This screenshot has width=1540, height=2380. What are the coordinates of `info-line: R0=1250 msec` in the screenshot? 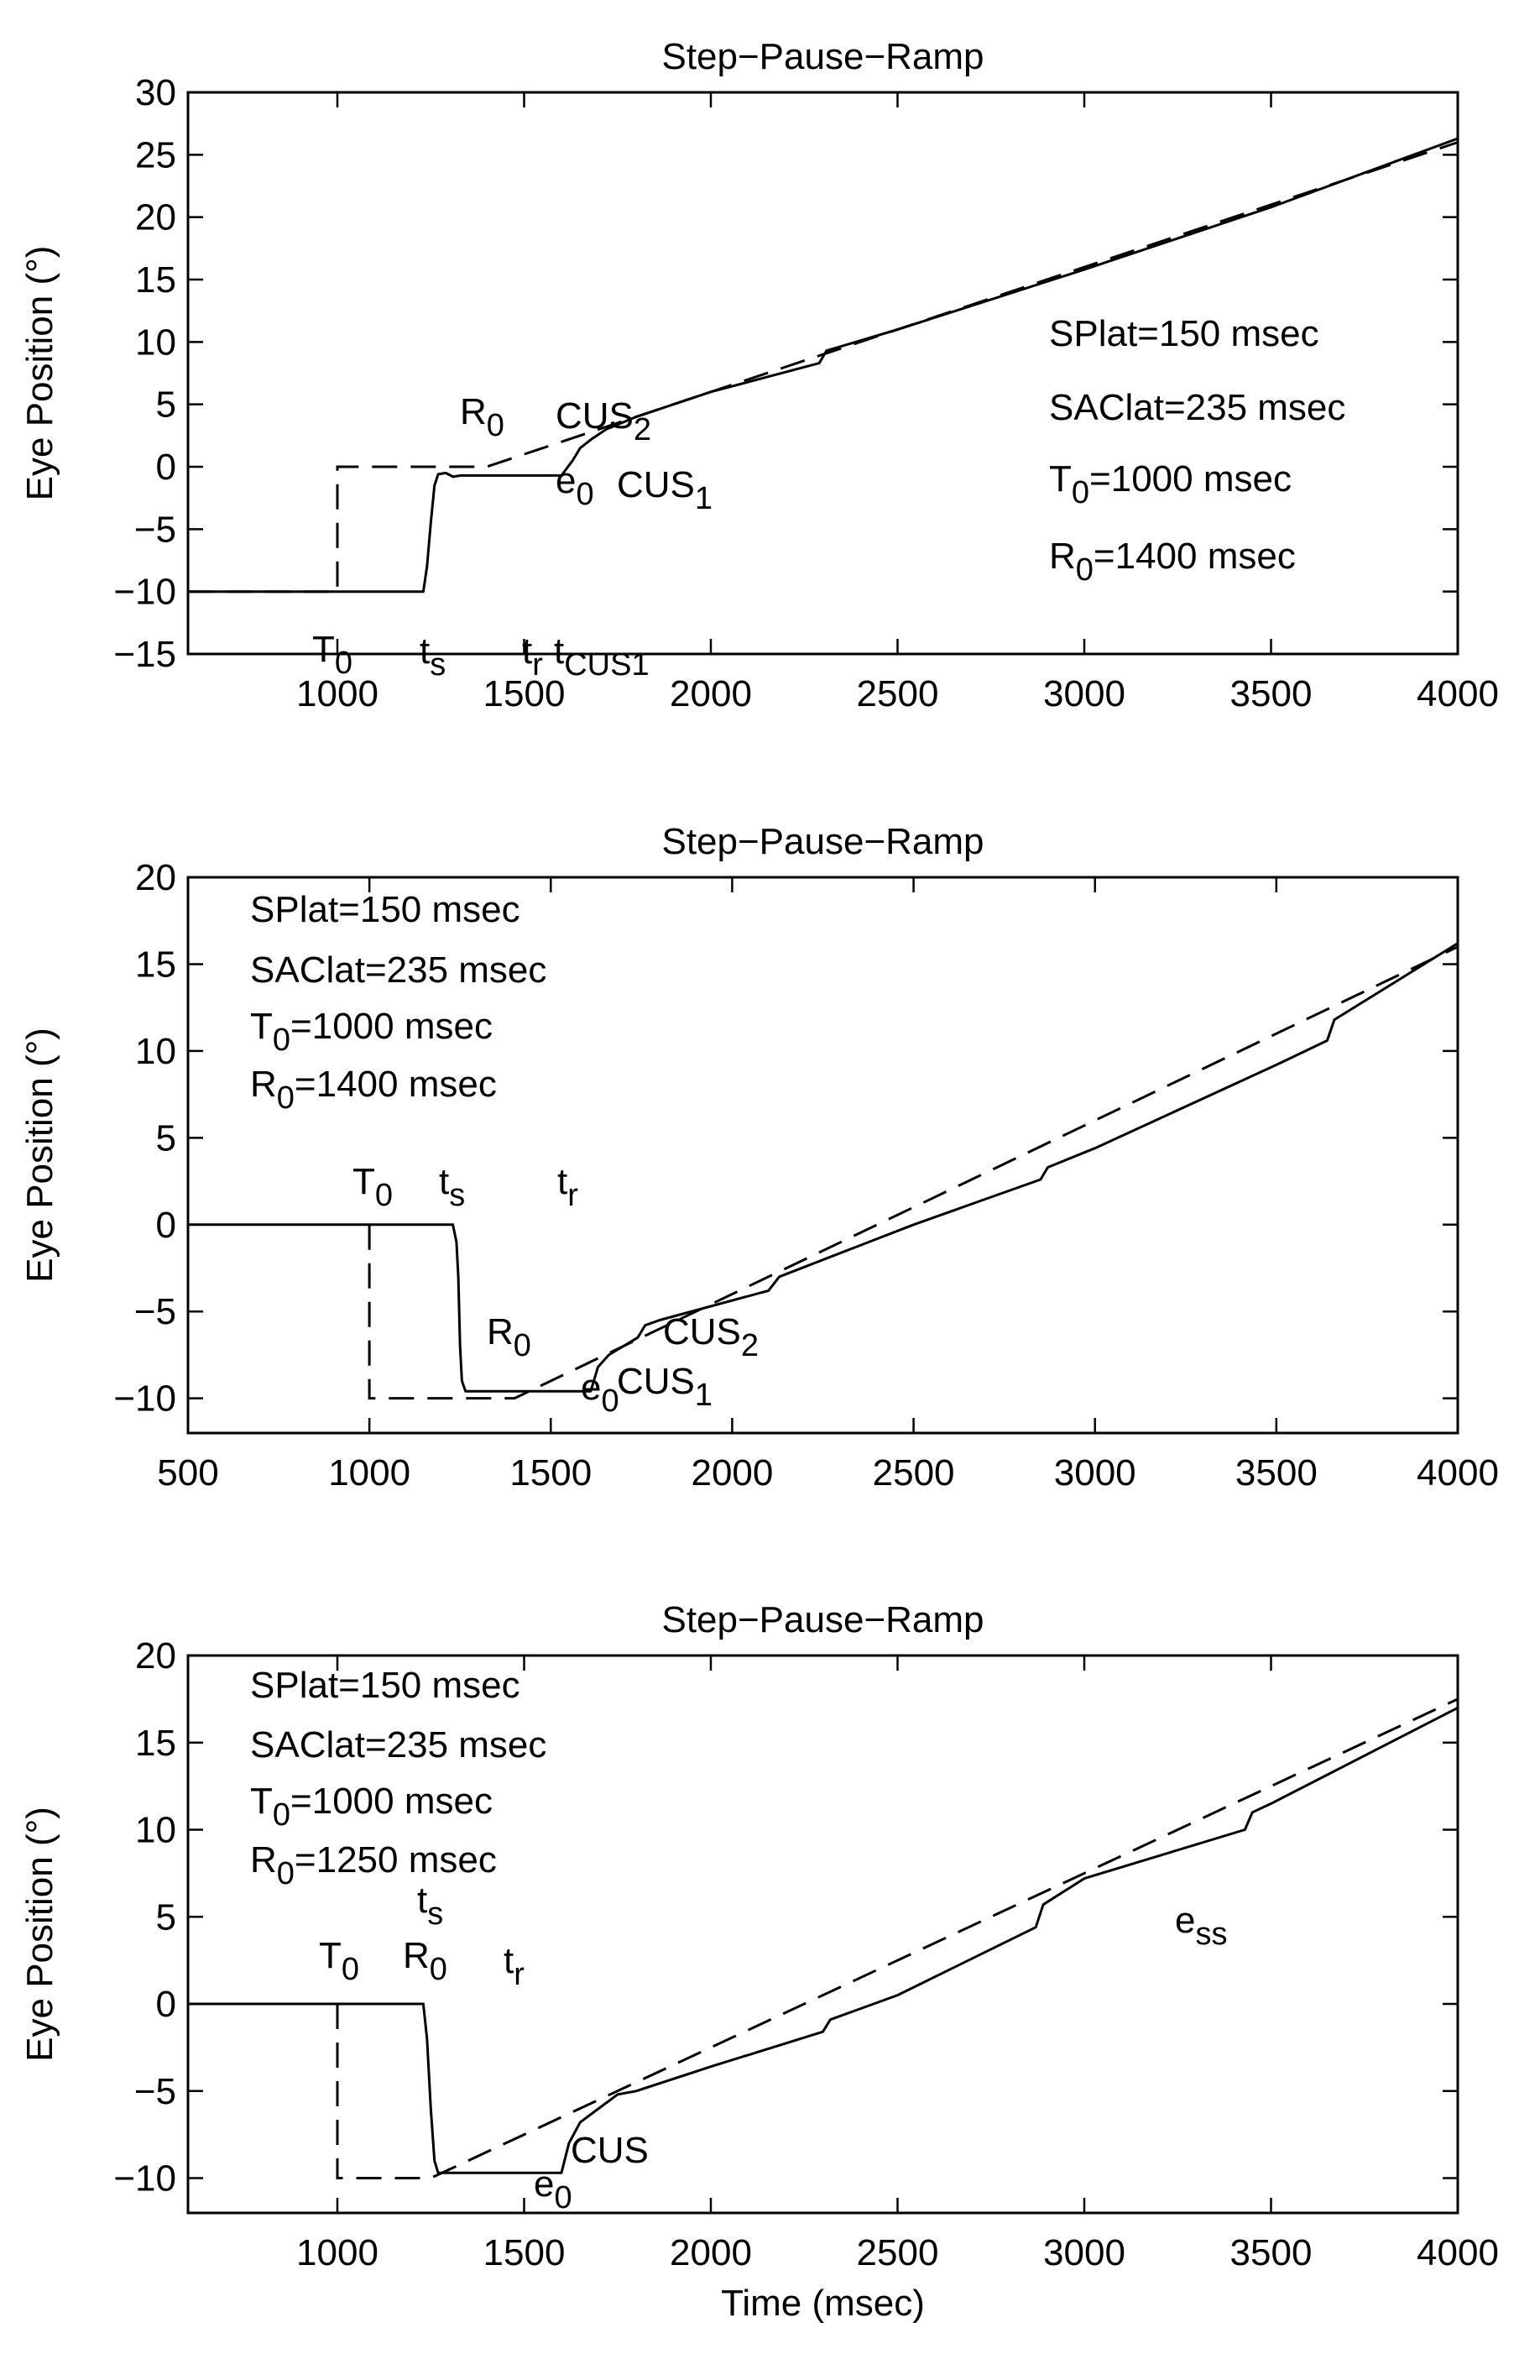 It's located at (373, 1865).